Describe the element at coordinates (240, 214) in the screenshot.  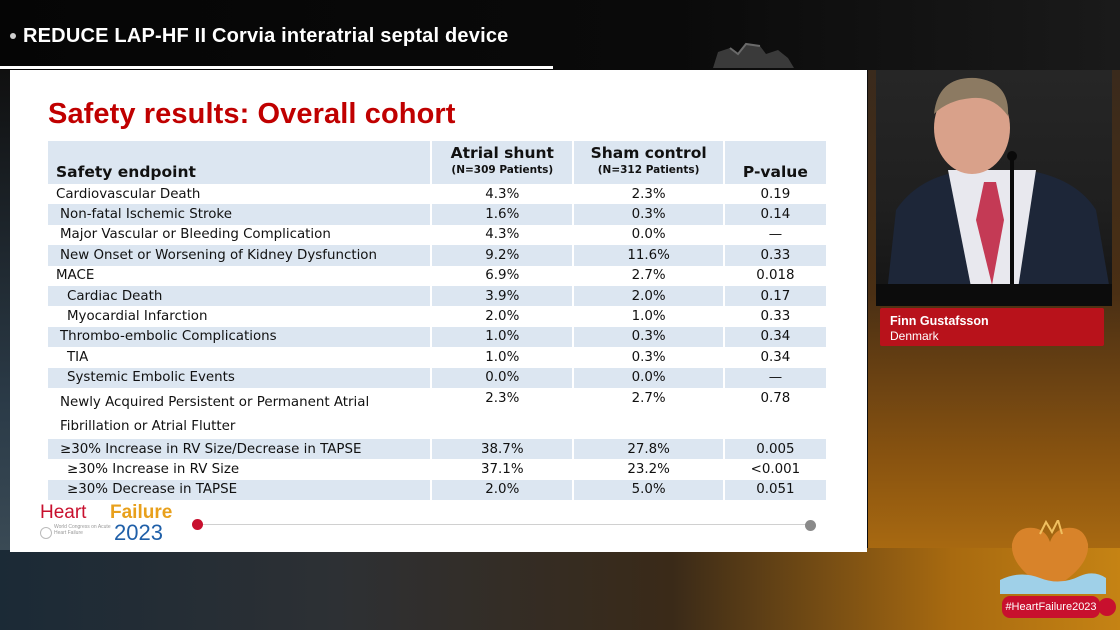
I see `endpoint-cell: Non-fatal Ischemic Stroke` at that location.